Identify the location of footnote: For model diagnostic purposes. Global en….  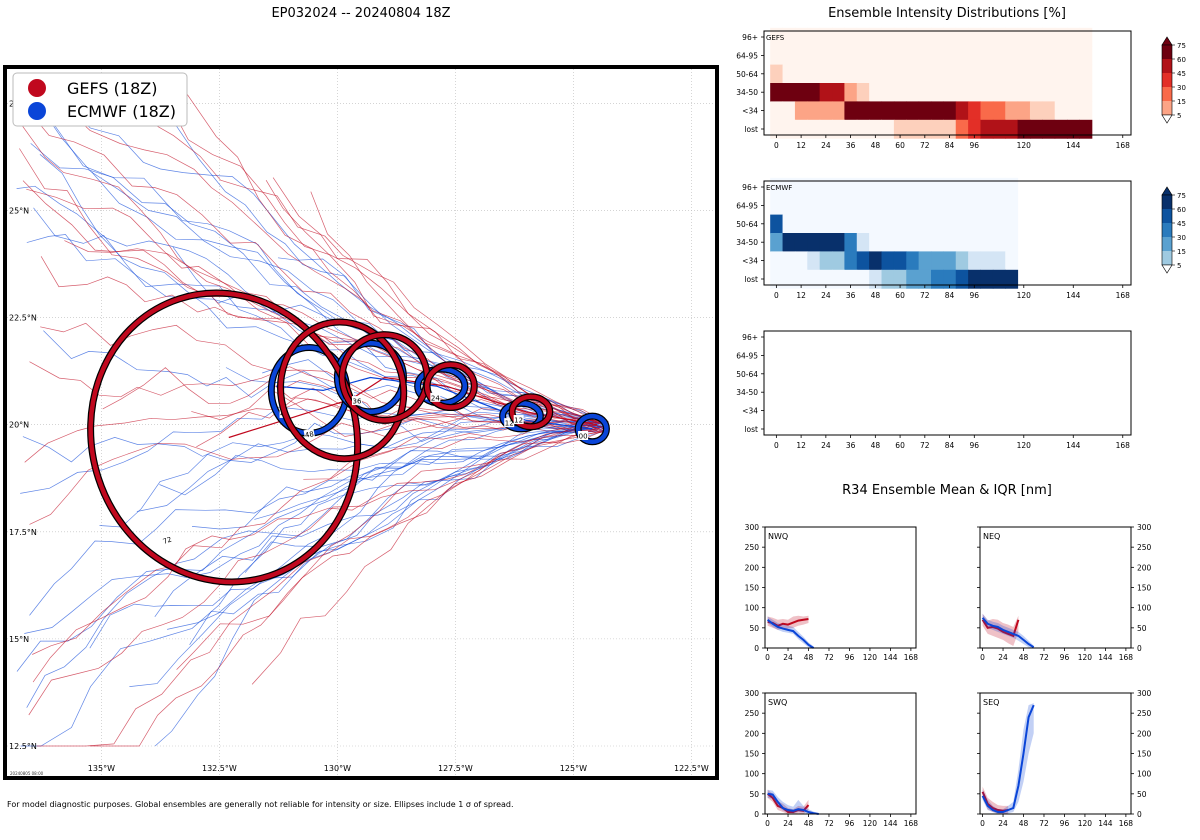
(260, 804).